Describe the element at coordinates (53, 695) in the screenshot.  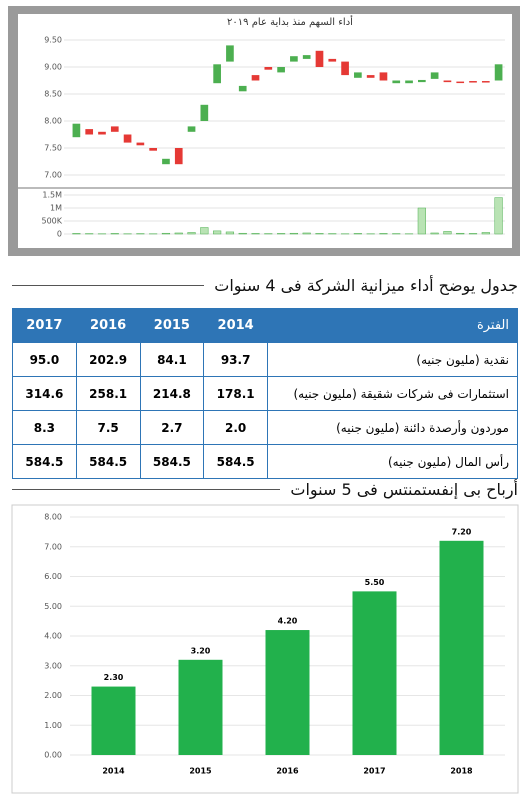
I see `y-tick-label: 2.00` at that location.